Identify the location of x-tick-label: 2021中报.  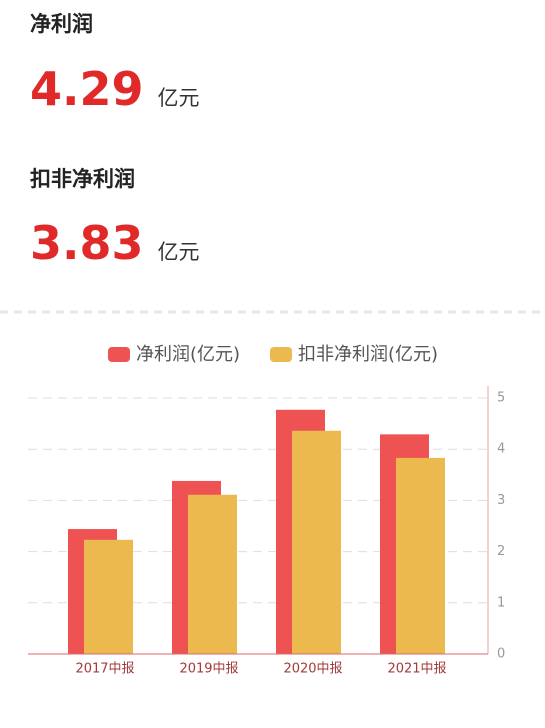
(416, 669).